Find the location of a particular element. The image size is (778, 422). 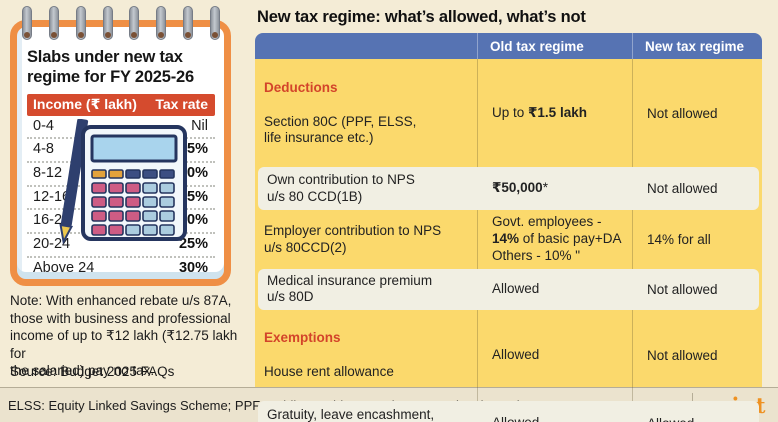

spiral-binding is located at coordinates (121, 25).